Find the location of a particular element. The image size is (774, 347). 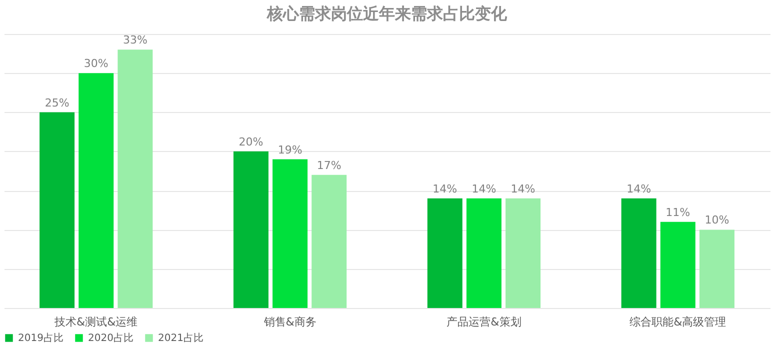

data-label: 17% is located at coordinates (329, 165).